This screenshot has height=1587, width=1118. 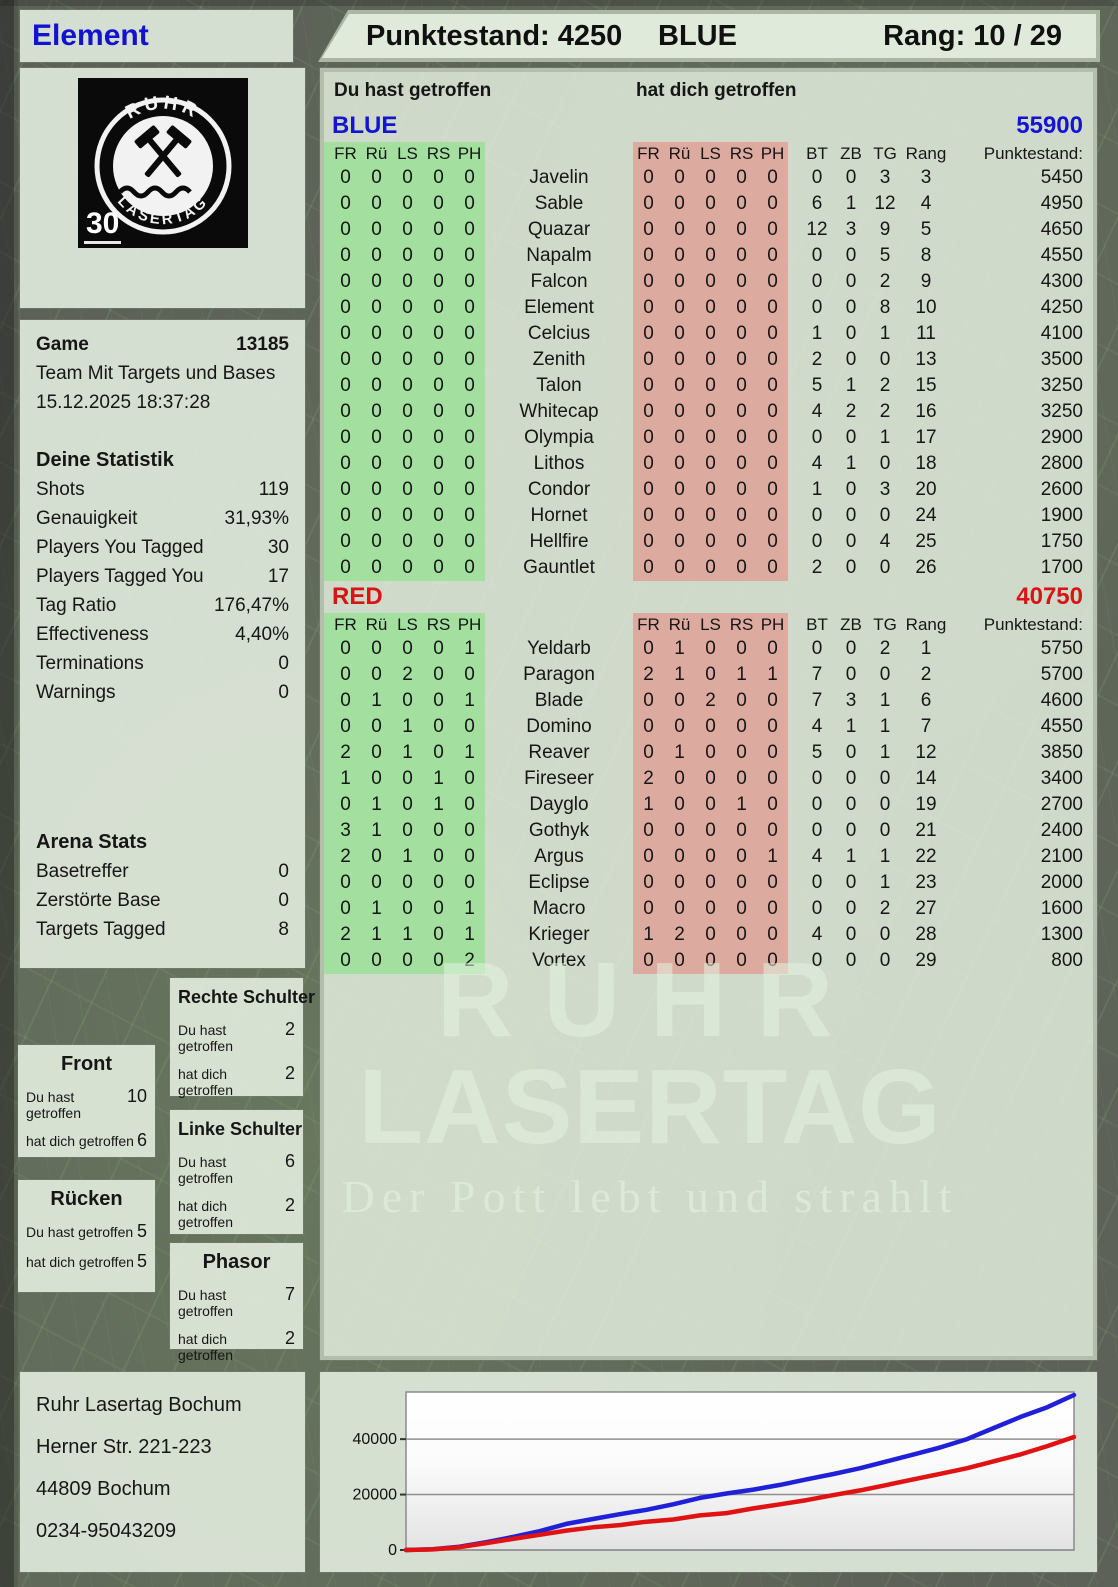 What do you see at coordinates (708, 308) in the screenshot?
I see `player-row: 0 0 0 0 0 Element 0 0 0 0 0 0 0 8 10 4250` at bounding box center [708, 308].